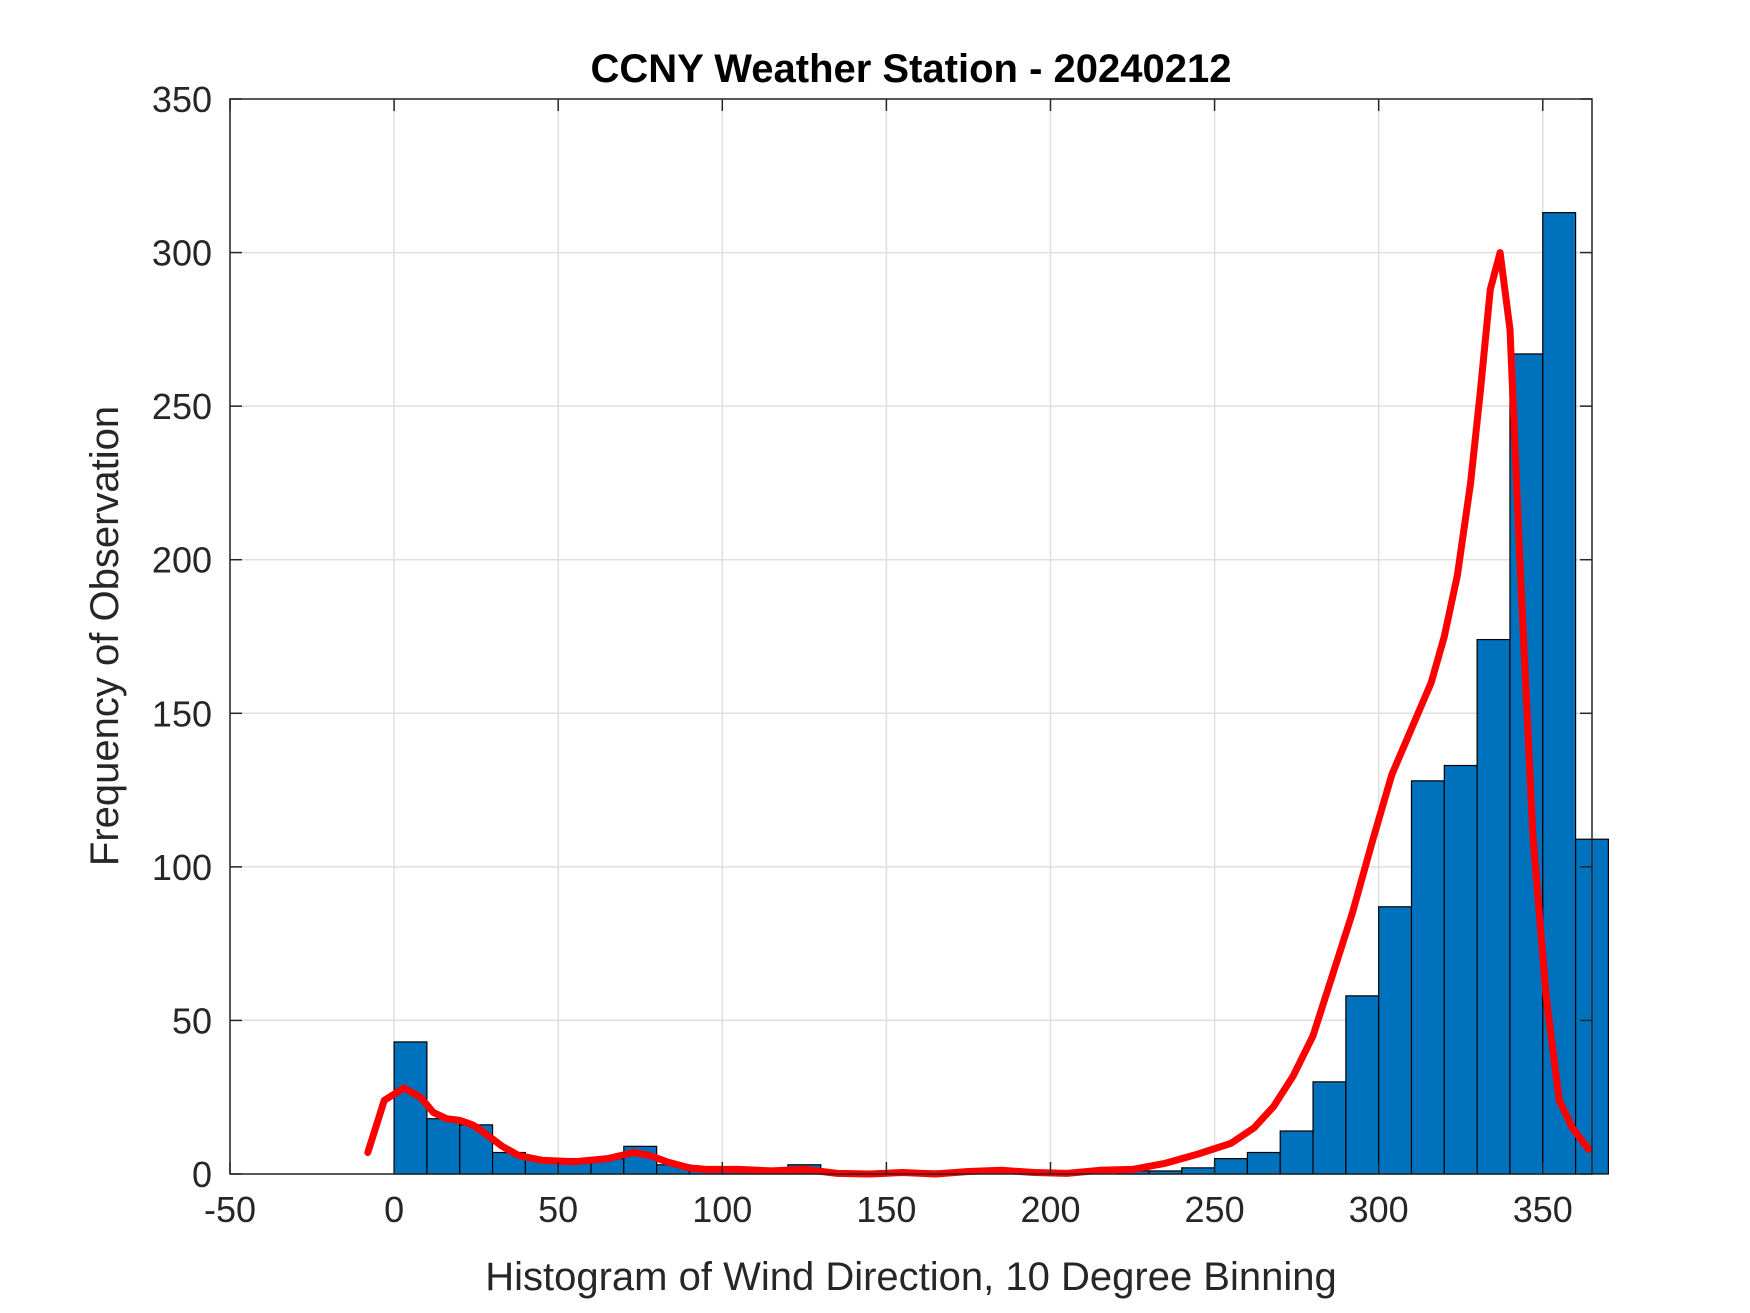 Image resolution: width=1750 pixels, height=1313 pixels. What do you see at coordinates (722, 1209) in the screenshot?
I see `x-tick-label: 100` at bounding box center [722, 1209].